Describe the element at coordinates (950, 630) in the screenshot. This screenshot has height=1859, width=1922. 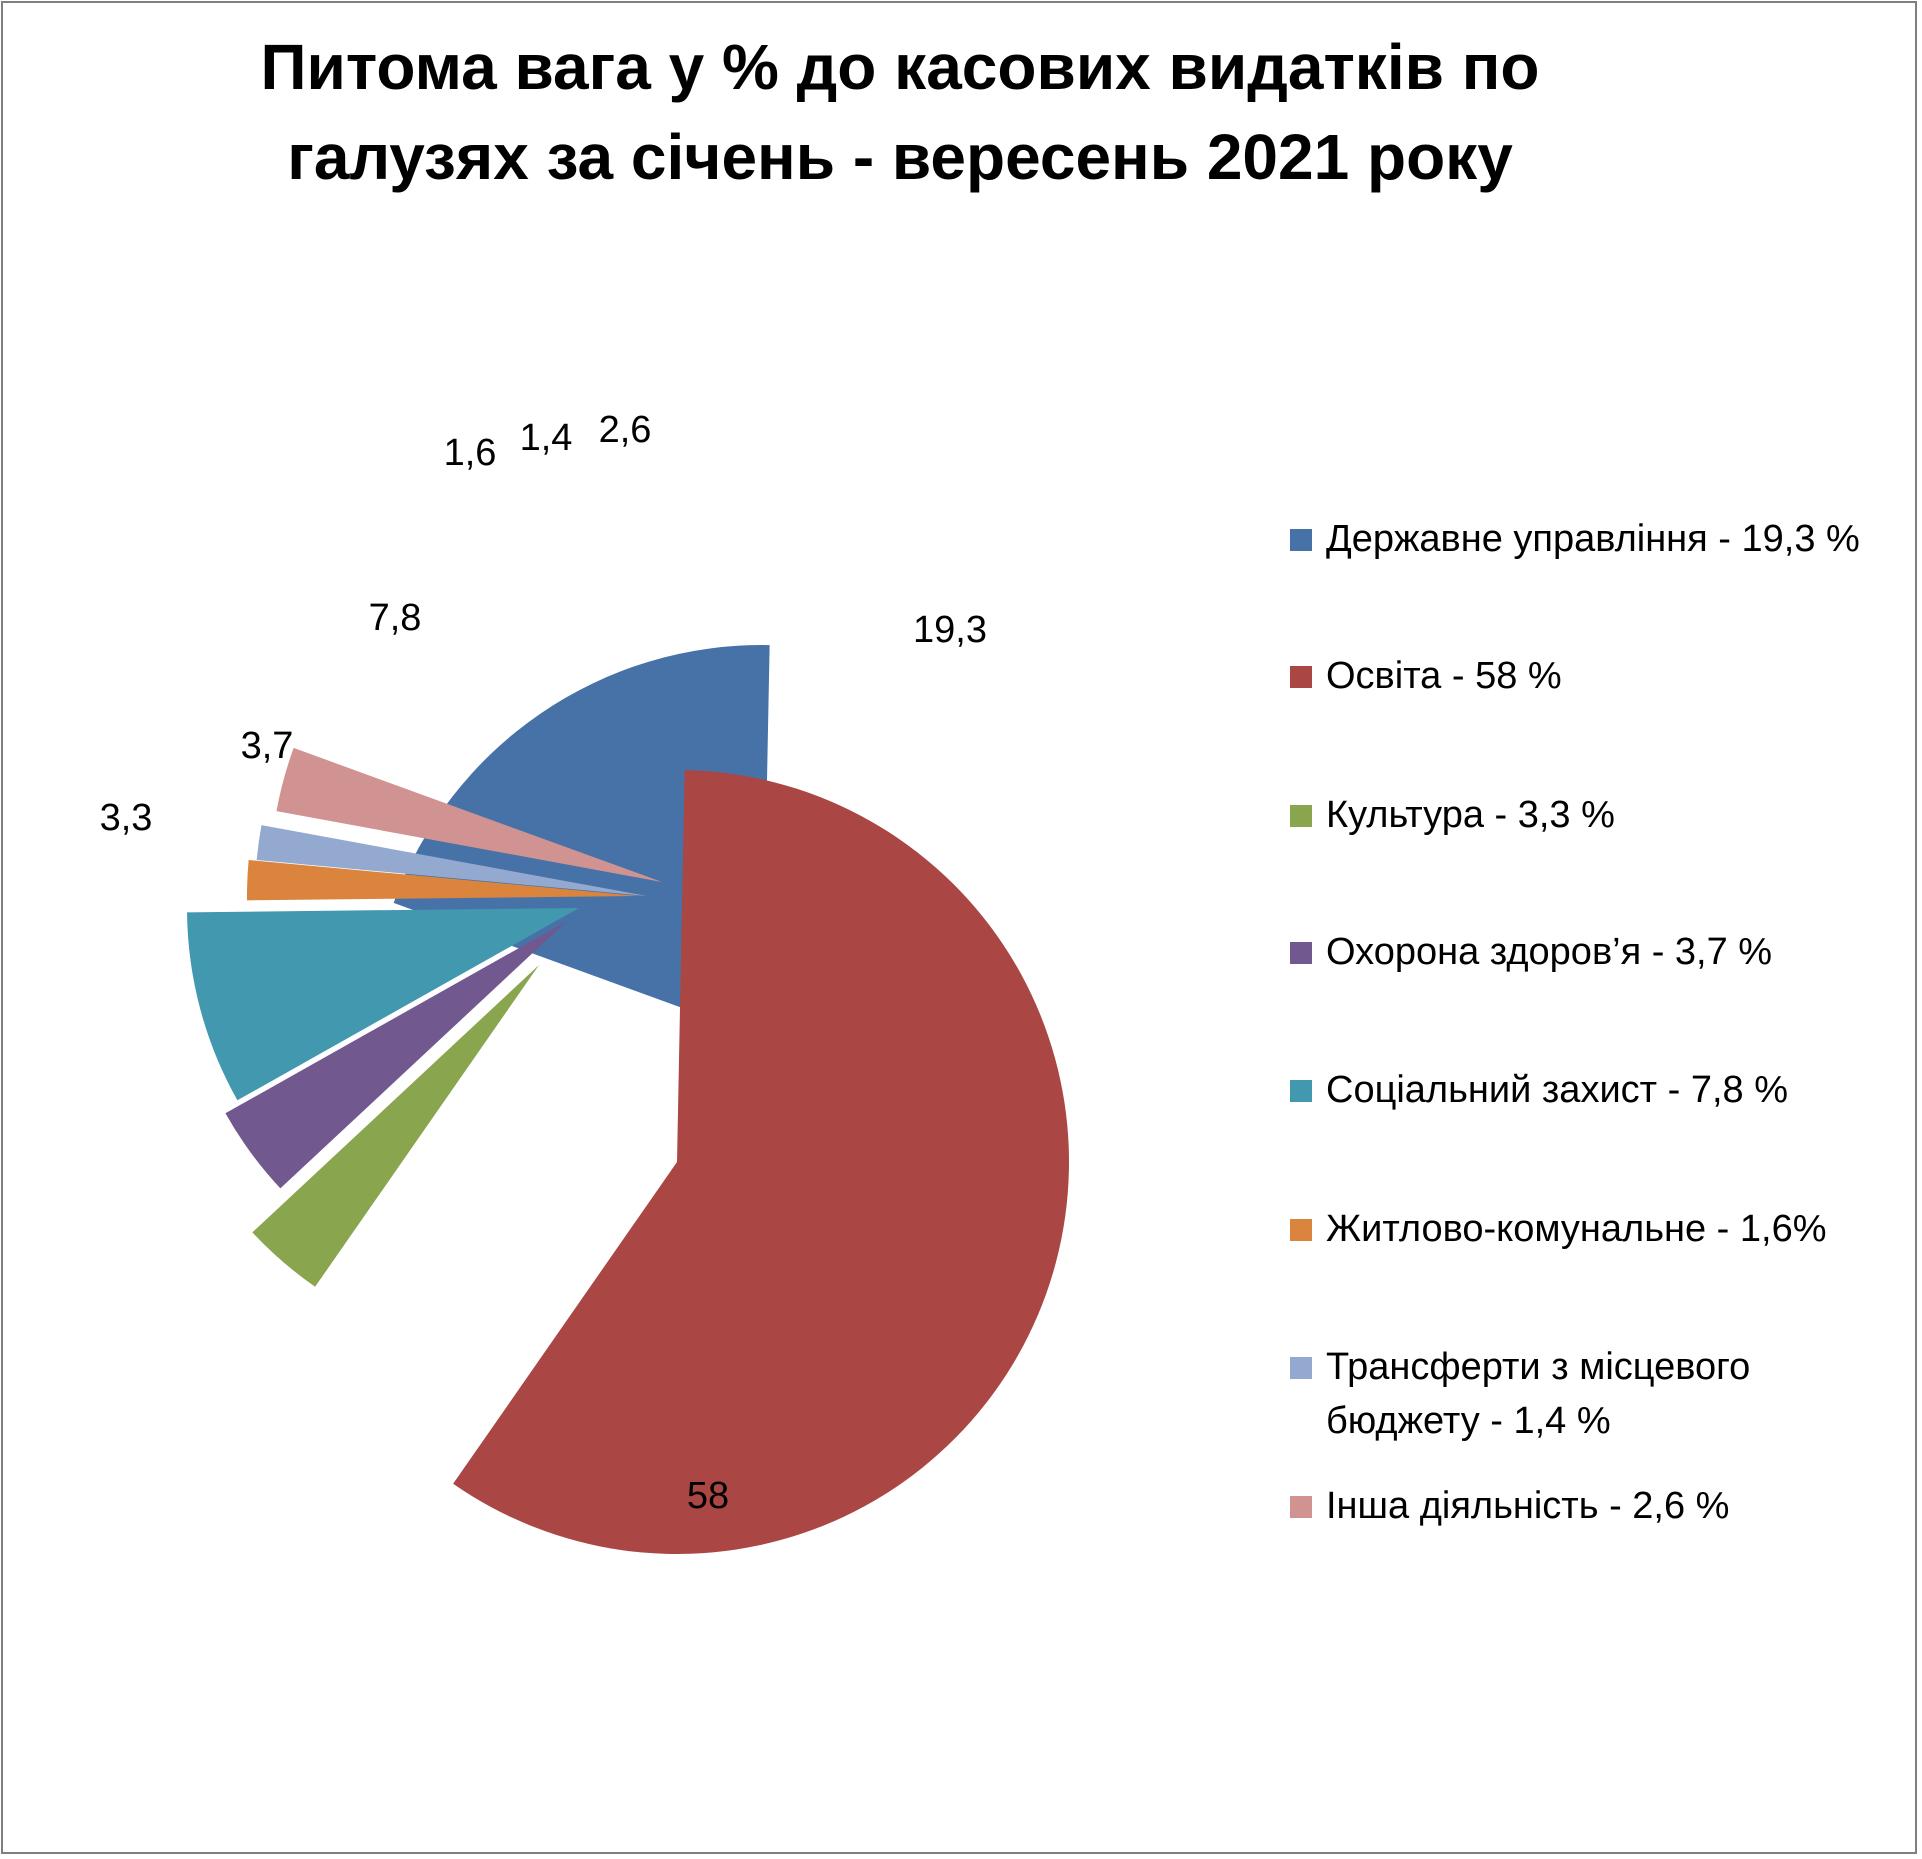
I see `data-label: 19,3` at that location.